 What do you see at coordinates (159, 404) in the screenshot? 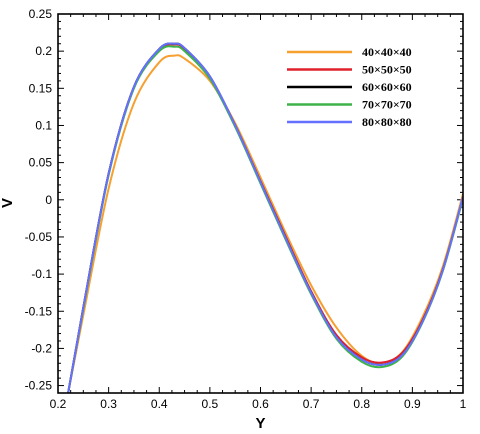
I see `x-tick-label: 0.4` at bounding box center [159, 404].